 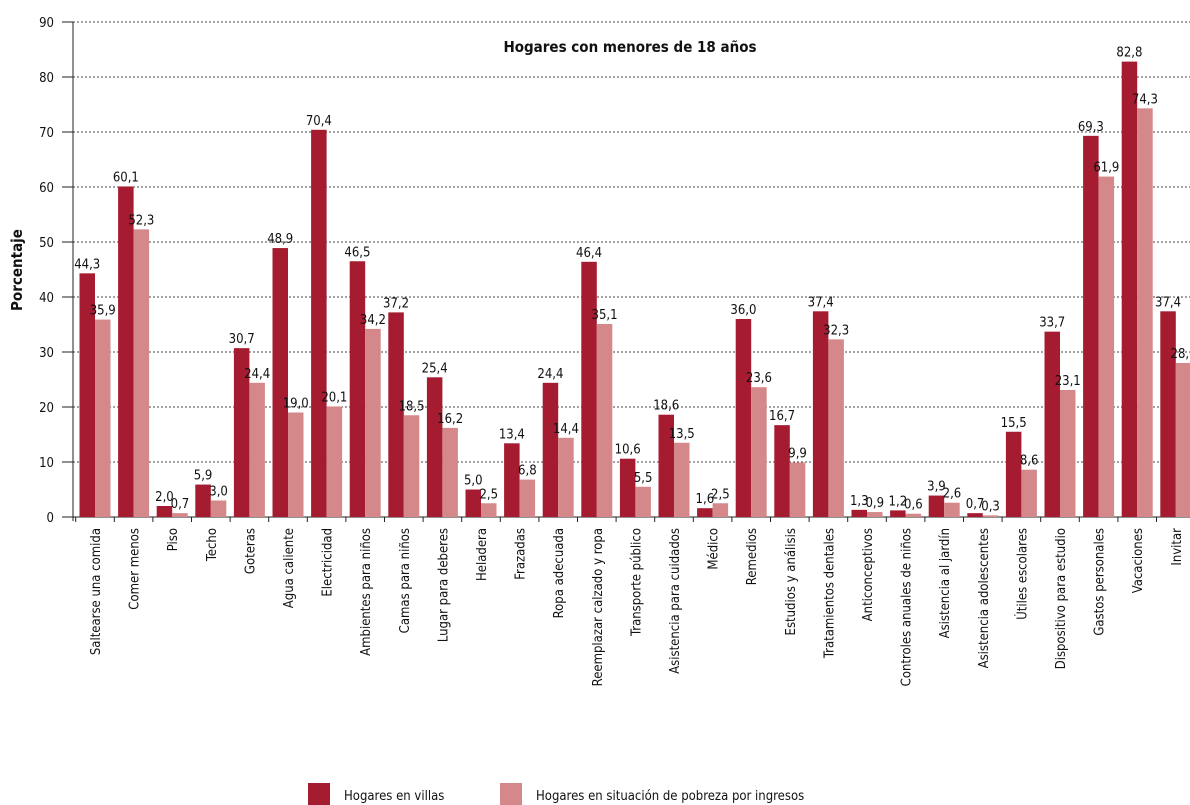 What do you see at coordinates (1138, 560) in the screenshot?
I see `x-tick-label: Vacaciones` at bounding box center [1138, 560].